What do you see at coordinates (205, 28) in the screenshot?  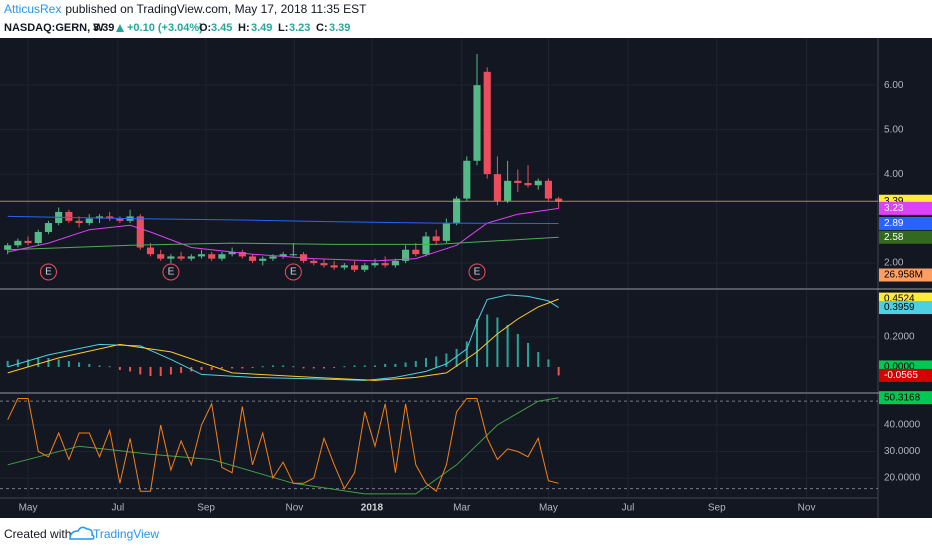 I see `ohlc-label: O:` at bounding box center [205, 28].